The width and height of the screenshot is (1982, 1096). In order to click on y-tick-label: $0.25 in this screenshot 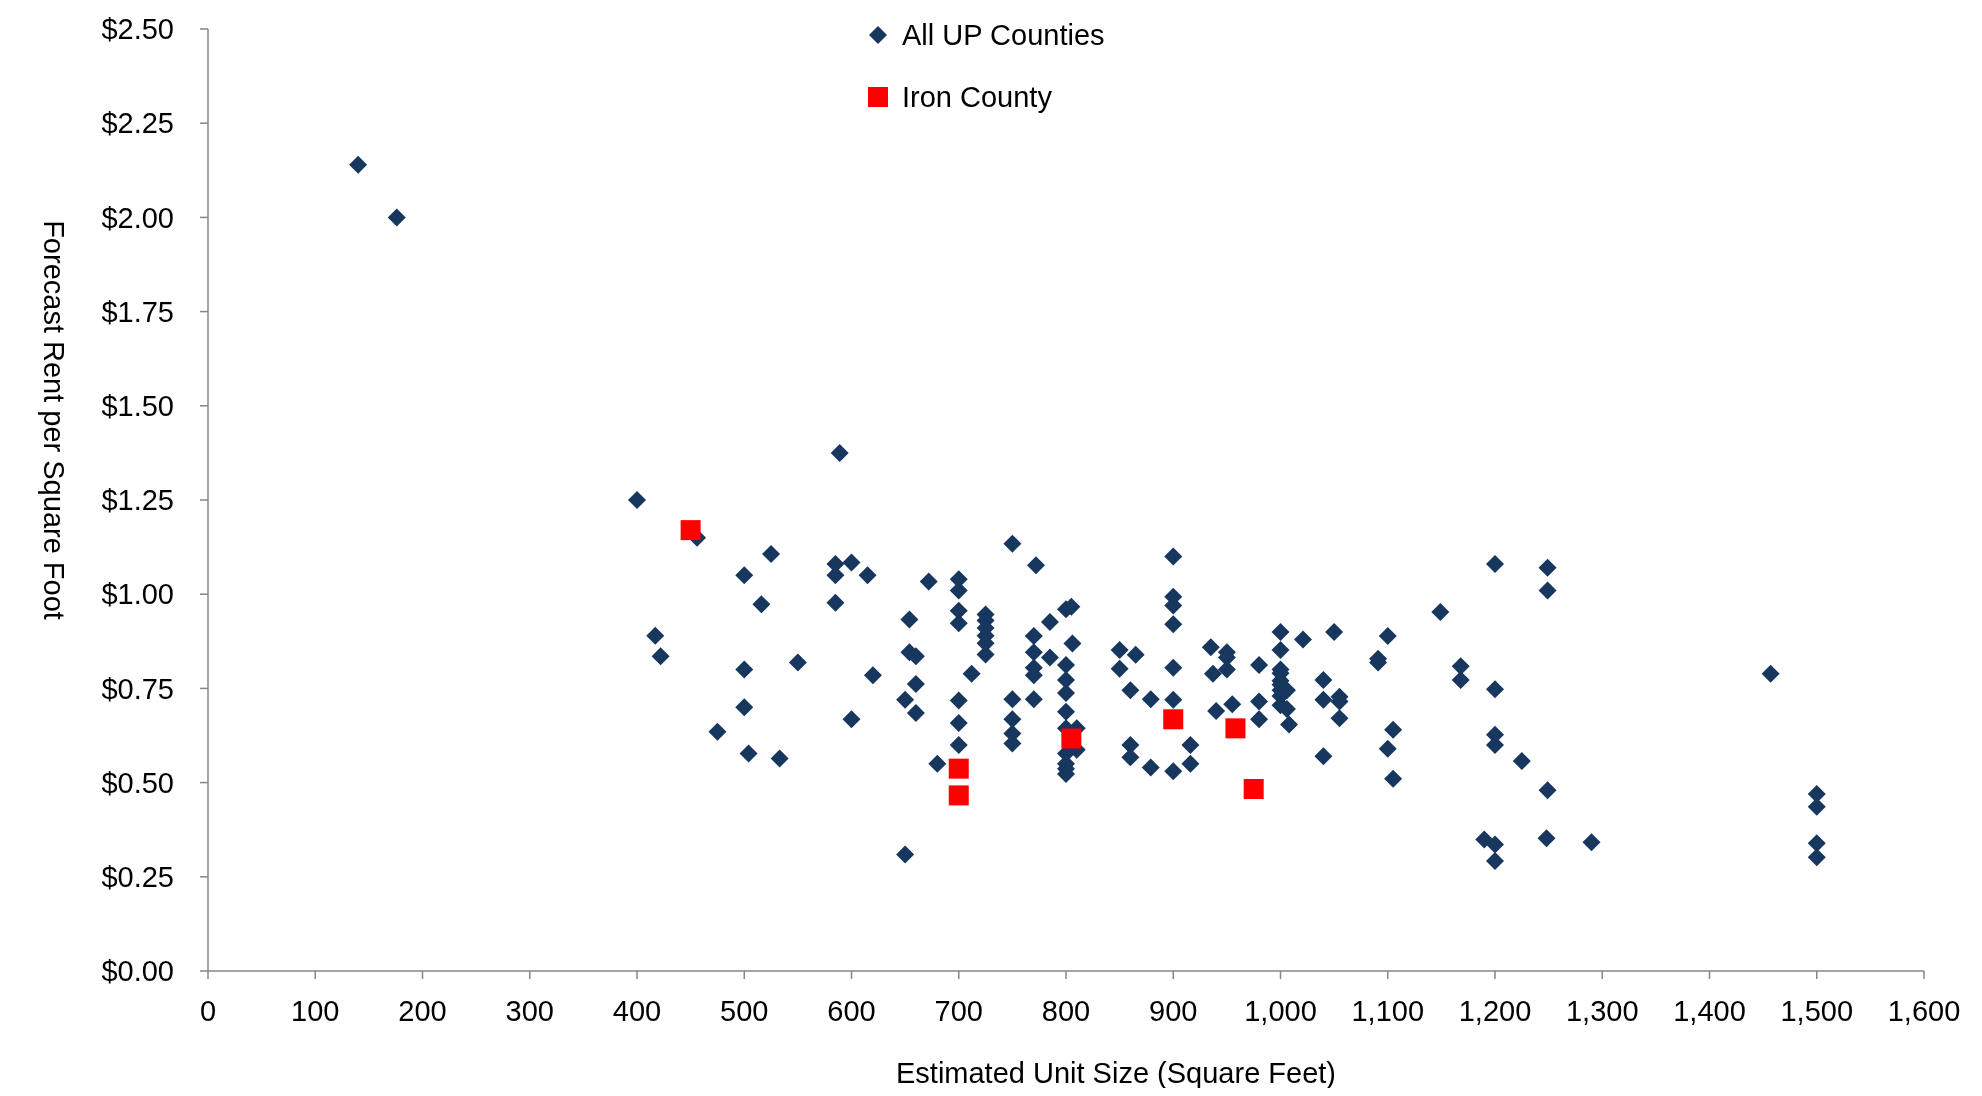, I will do `click(137, 876)`.